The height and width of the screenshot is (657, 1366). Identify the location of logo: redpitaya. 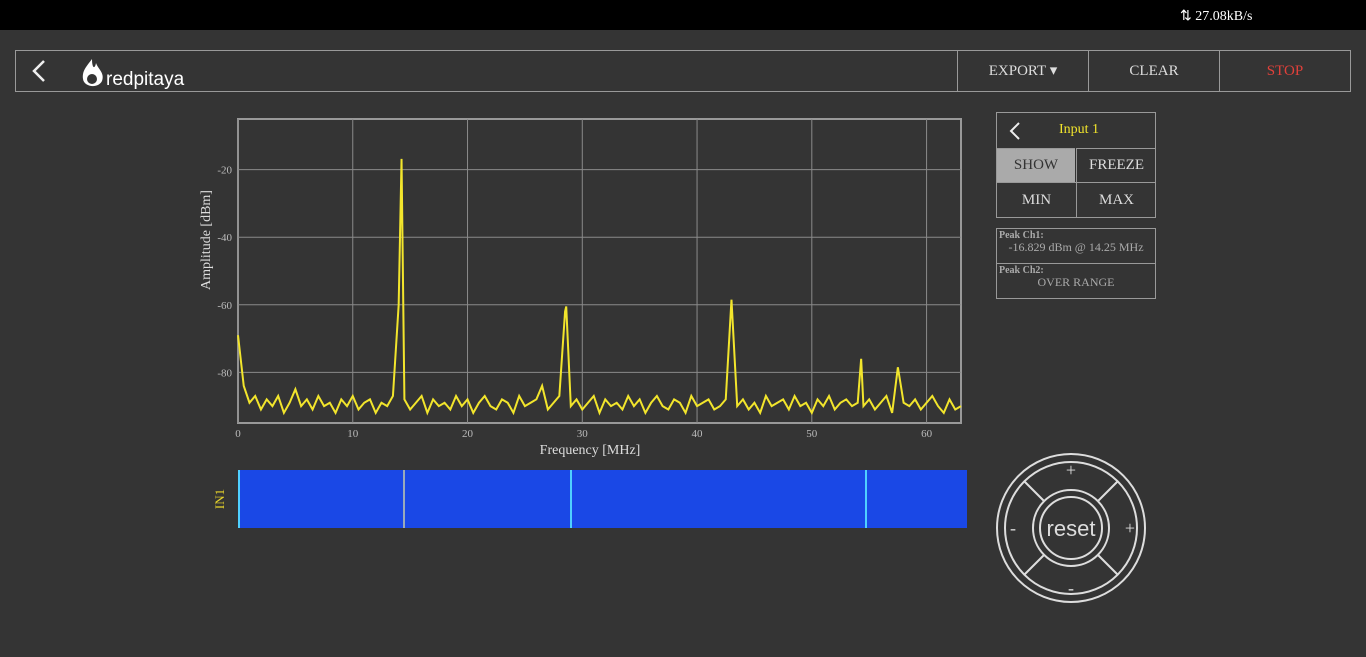
(140, 71).